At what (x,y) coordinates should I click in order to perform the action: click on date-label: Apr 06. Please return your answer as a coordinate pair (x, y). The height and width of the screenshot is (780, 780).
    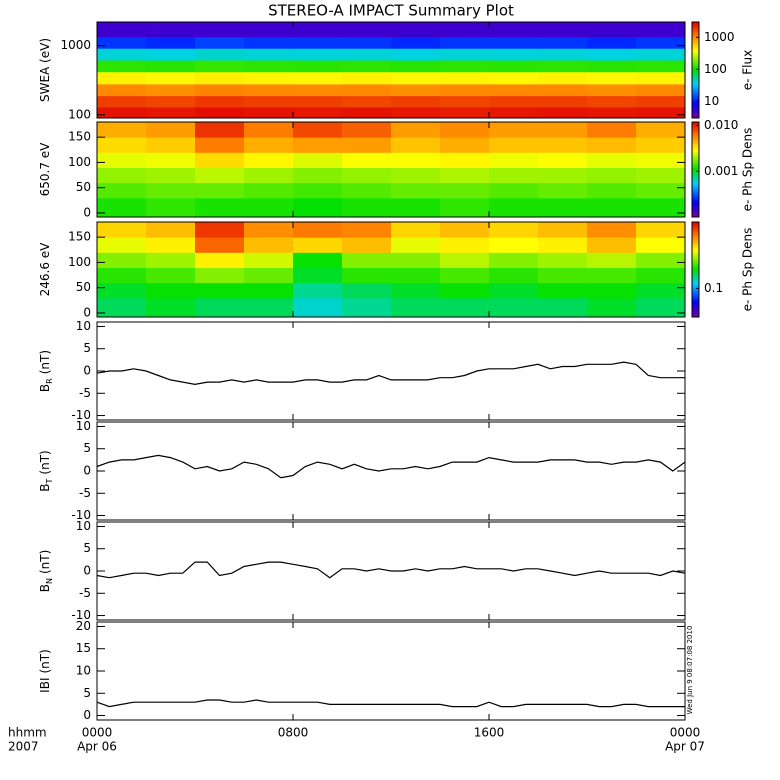
    Looking at the image, I should click on (97, 747).